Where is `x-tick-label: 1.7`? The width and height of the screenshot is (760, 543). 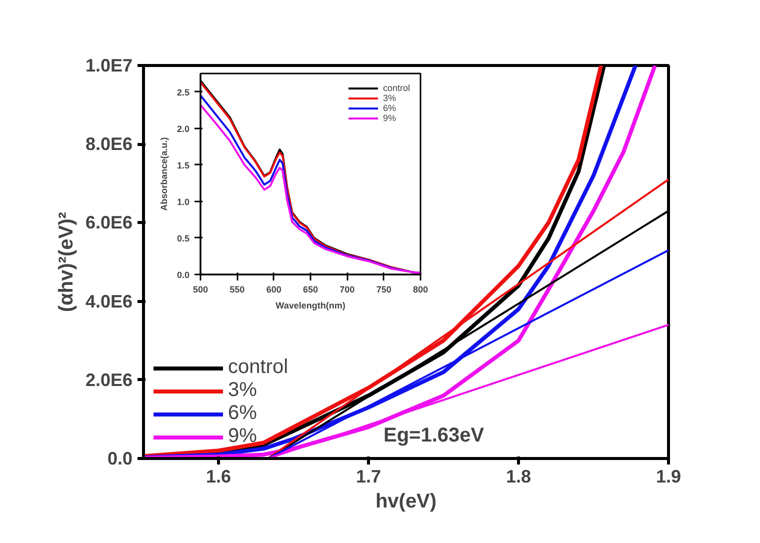
x-tick-label: 1.7 is located at coordinates (369, 476).